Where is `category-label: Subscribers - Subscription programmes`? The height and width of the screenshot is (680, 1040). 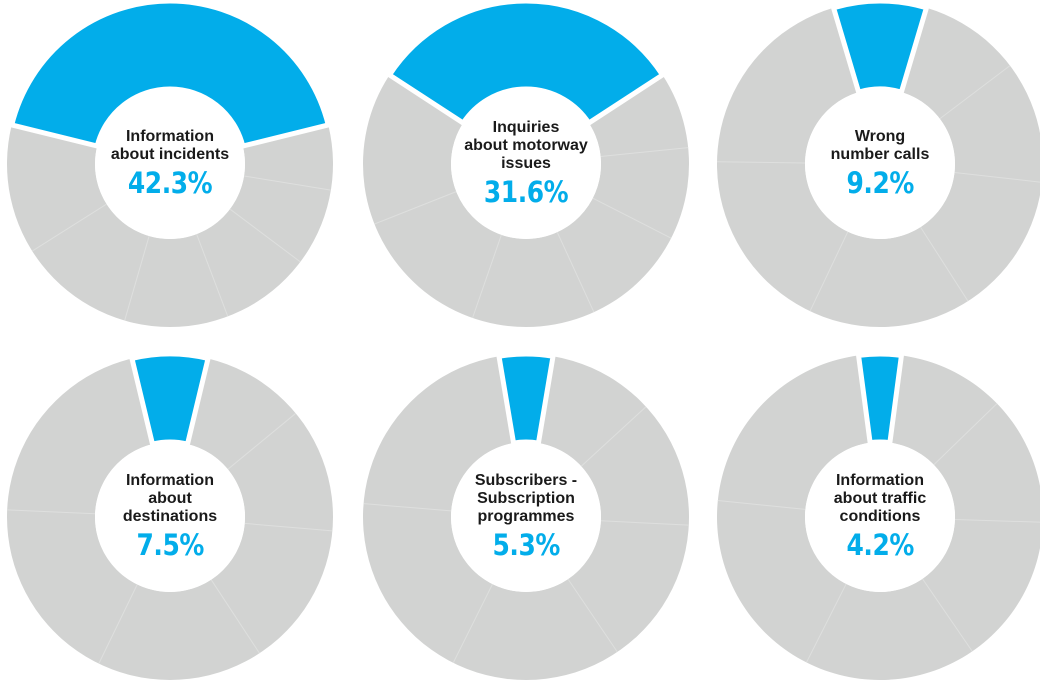
category-label: Subscribers - Subscription programmes is located at coordinates (526, 498).